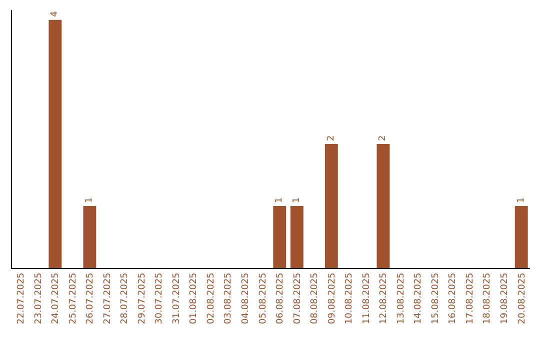  What do you see at coordinates (419, 298) in the screenshot?
I see `x-tick-label: 14.08.2025` at bounding box center [419, 298].